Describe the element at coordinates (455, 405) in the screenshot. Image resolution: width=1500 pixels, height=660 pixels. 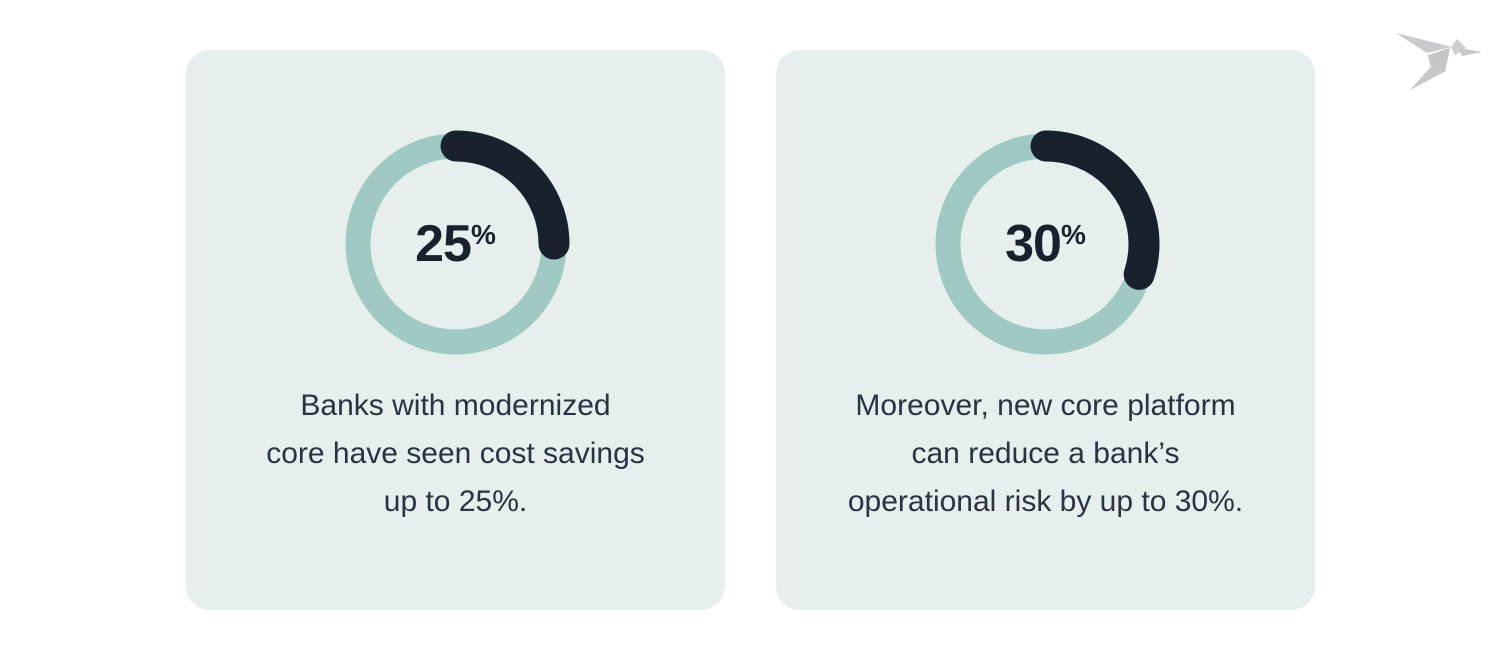
I see `caption-line: Banks with modernized` at that location.